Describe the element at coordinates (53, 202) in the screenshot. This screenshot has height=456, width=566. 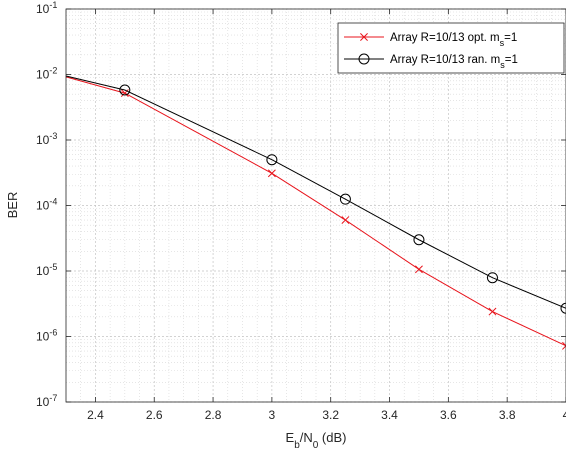
I see `y-tick-exponent: -4` at that location.